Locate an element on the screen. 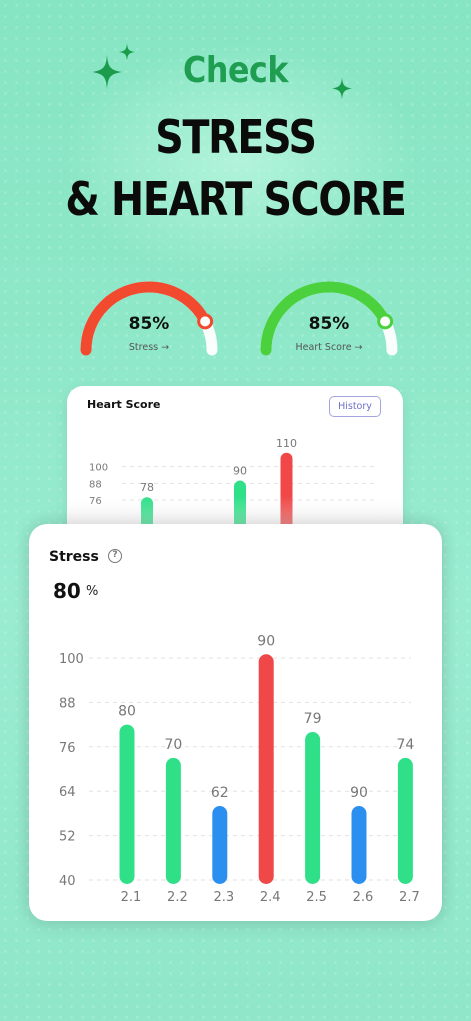 Image resolution: width=471 pixels, height=1021 pixels. stress-gauge-arc is located at coordinates (149, 318).